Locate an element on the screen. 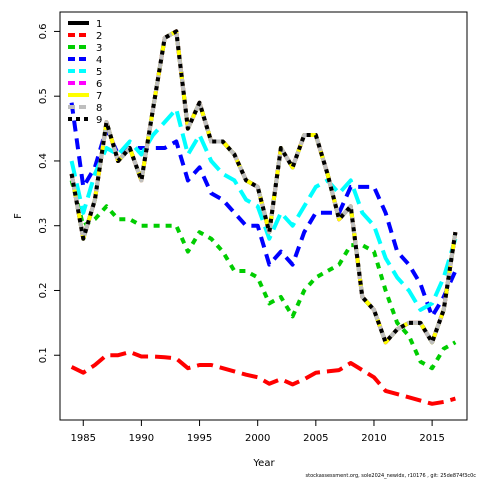  x-tick-label: 1990 is located at coordinates (141, 438).